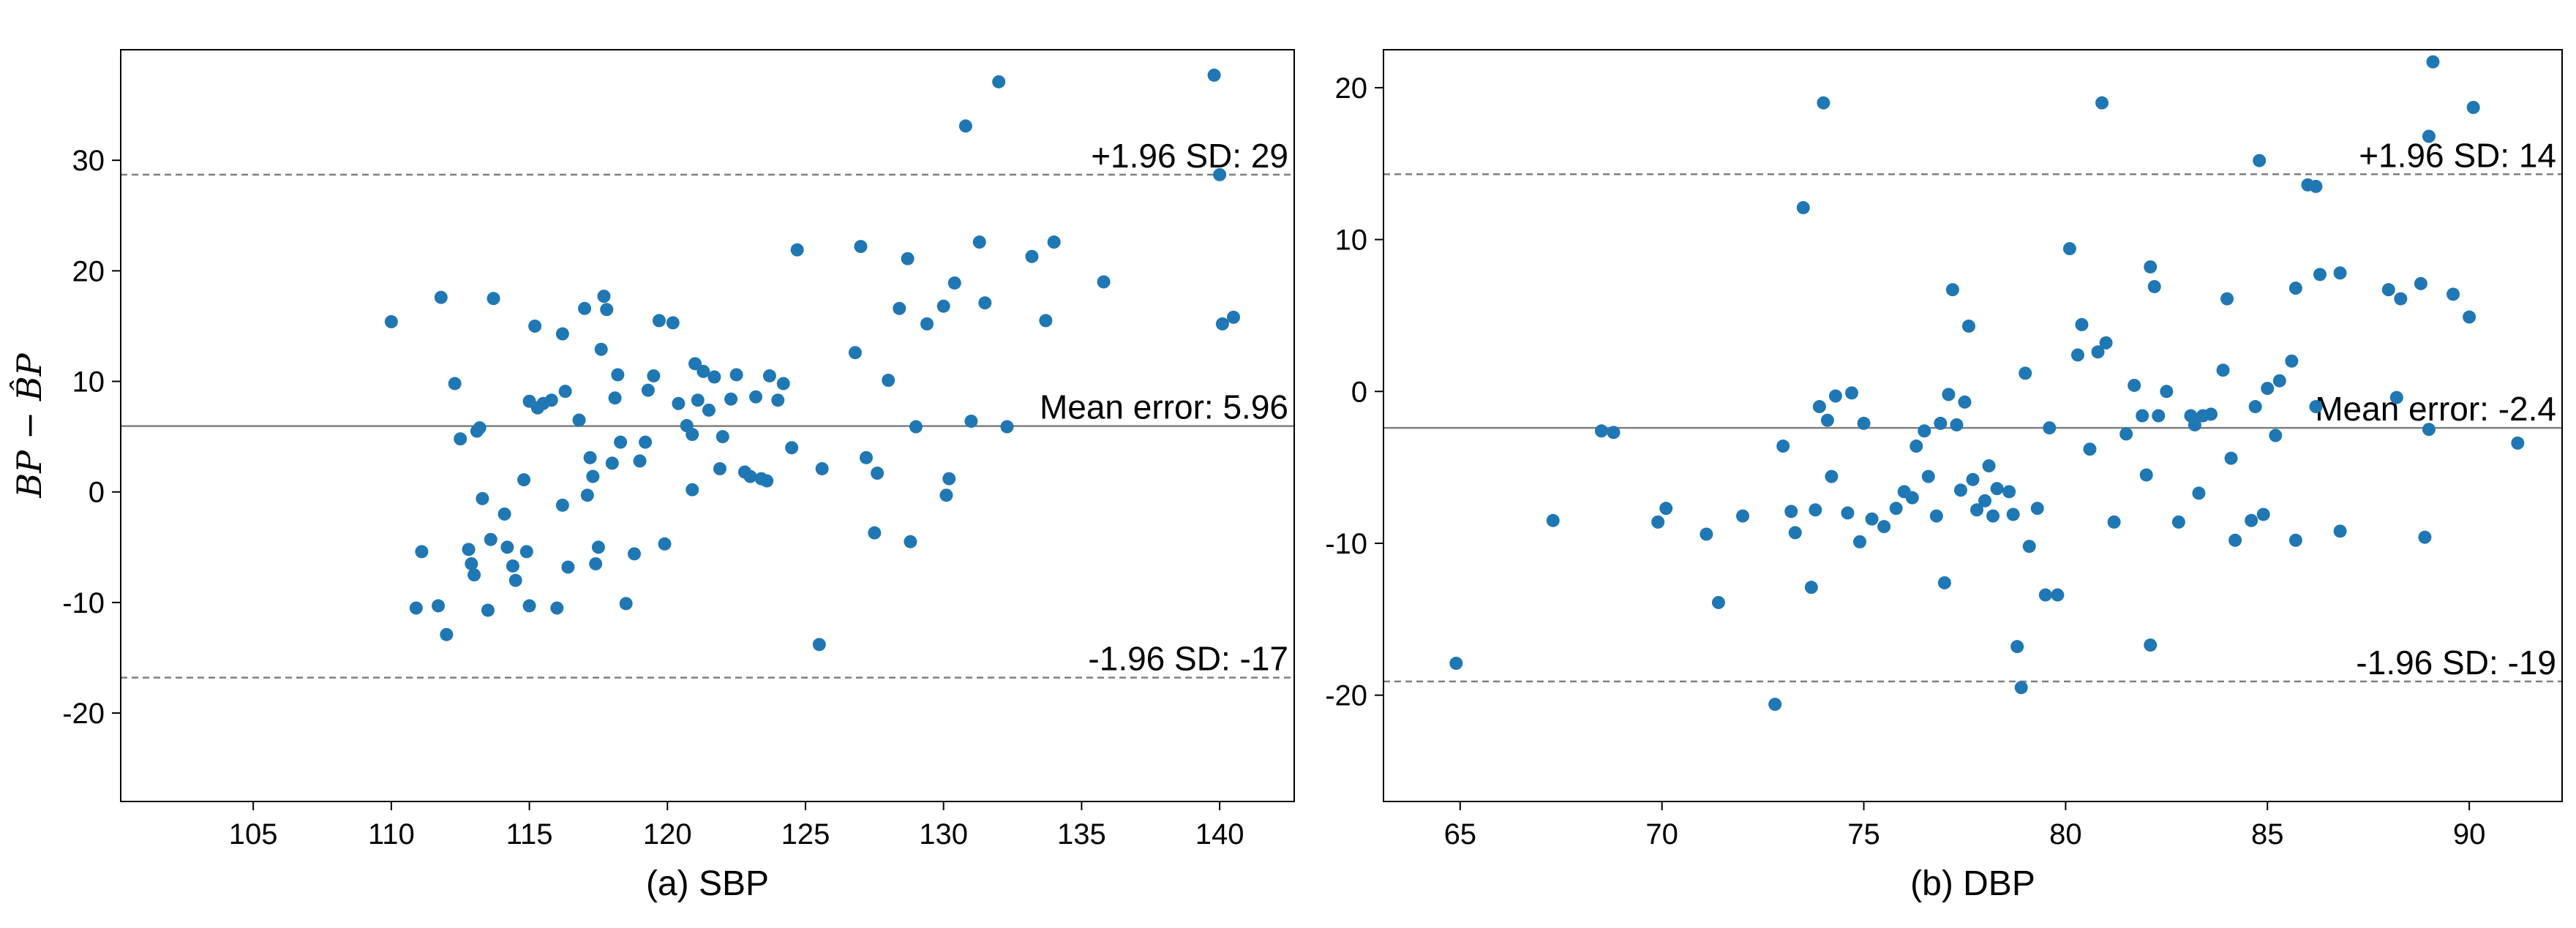  Describe the element at coordinates (805, 834) in the screenshot. I see `sbp-xtick-label-125: 125` at that location.